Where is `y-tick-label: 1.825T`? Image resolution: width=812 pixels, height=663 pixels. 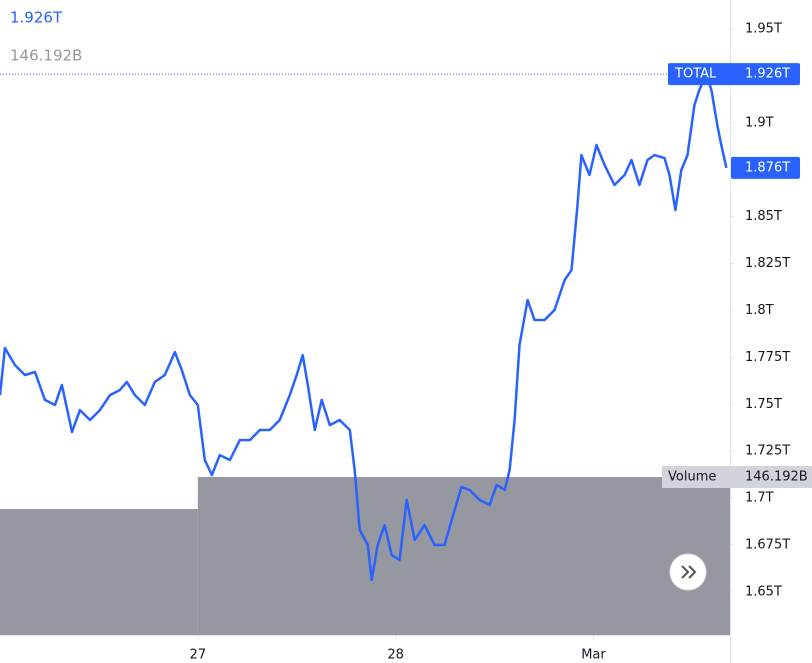
y-tick-label: 1.825T is located at coordinates (767, 263).